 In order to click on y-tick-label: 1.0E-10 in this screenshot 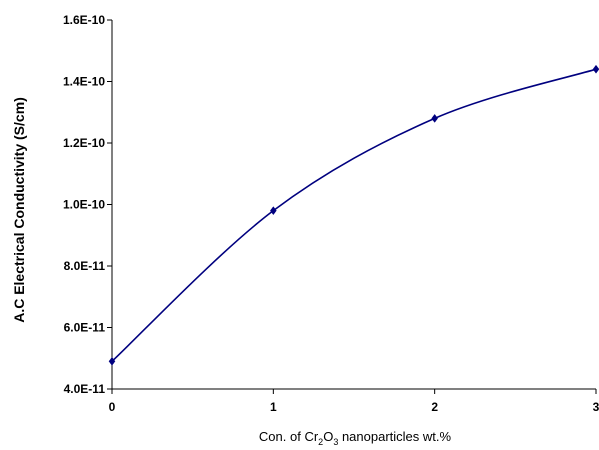, I will do `click(84, 205)`.